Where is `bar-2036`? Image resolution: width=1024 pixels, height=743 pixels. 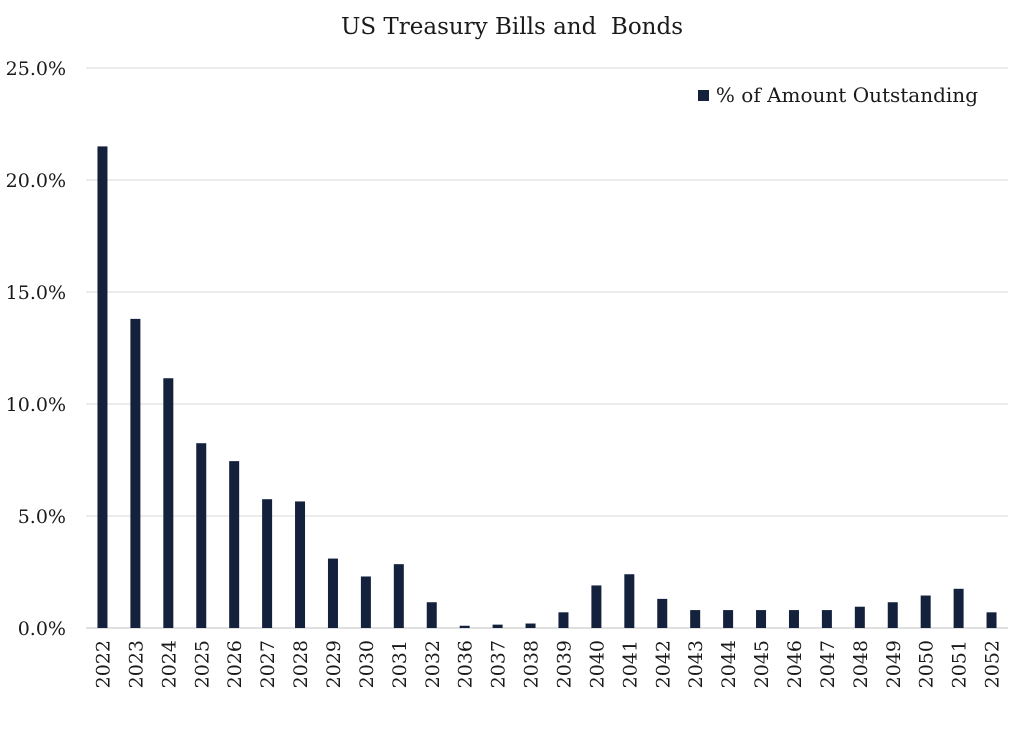 bar-2036 is located at coordinates (464, 626).